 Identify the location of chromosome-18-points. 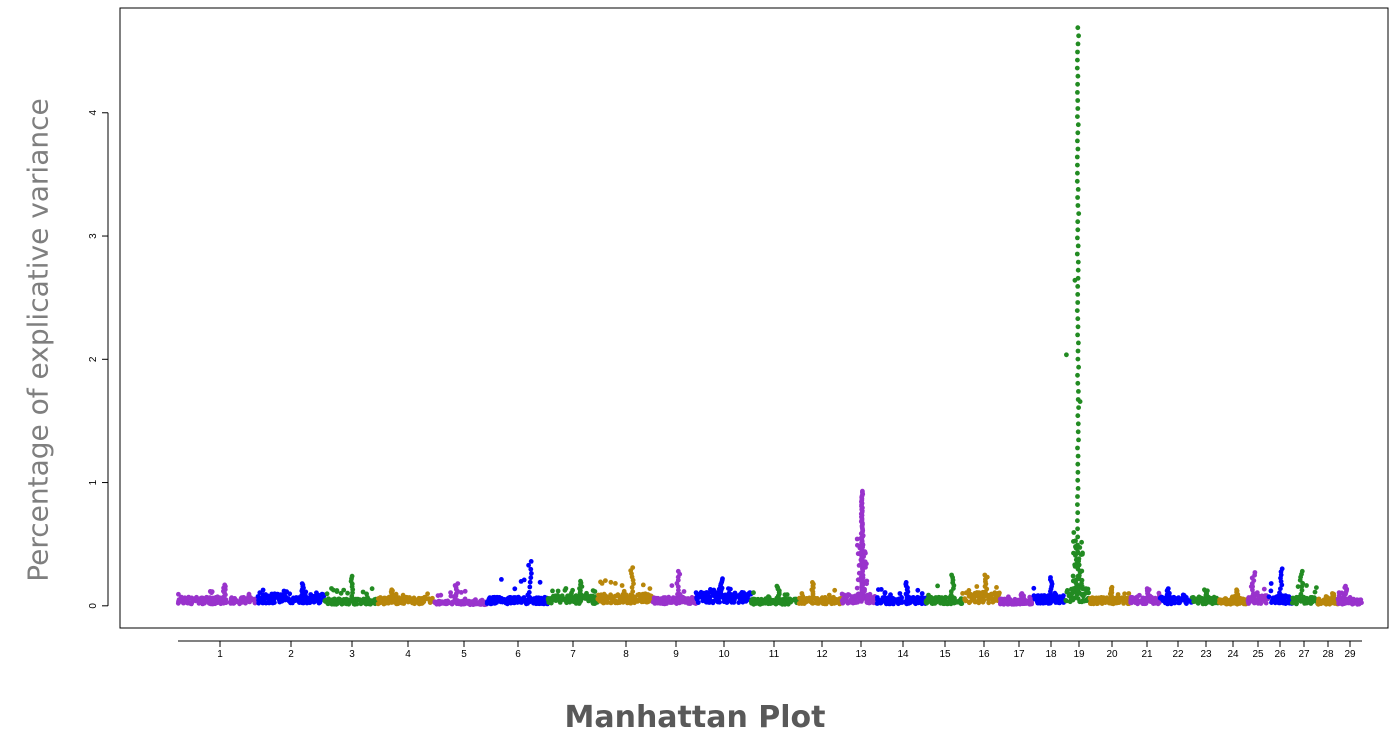
(1048, 590).